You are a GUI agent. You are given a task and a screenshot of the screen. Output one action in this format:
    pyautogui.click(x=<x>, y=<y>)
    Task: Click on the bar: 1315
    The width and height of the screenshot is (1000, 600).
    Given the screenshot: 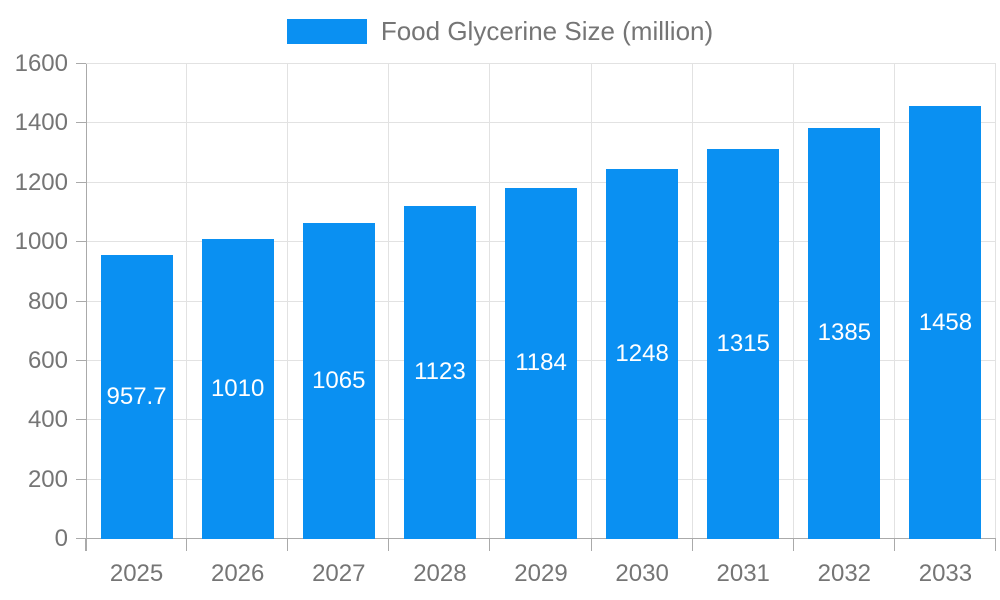 What is the action you would take?
    pyautogui.click(x=743, y=343)
    